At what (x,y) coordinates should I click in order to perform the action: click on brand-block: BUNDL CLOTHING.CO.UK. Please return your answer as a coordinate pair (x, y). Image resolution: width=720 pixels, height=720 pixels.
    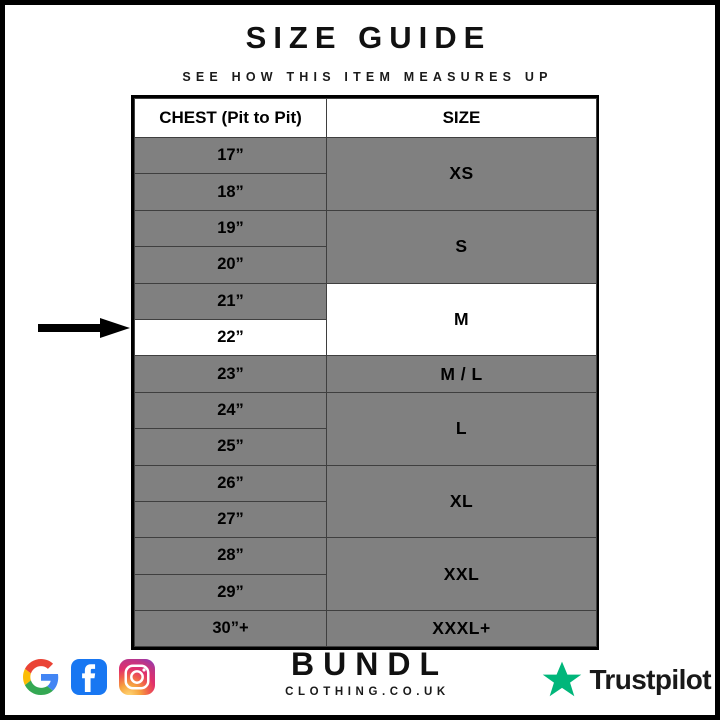
    Looking at the image, I should click on (362, 673).